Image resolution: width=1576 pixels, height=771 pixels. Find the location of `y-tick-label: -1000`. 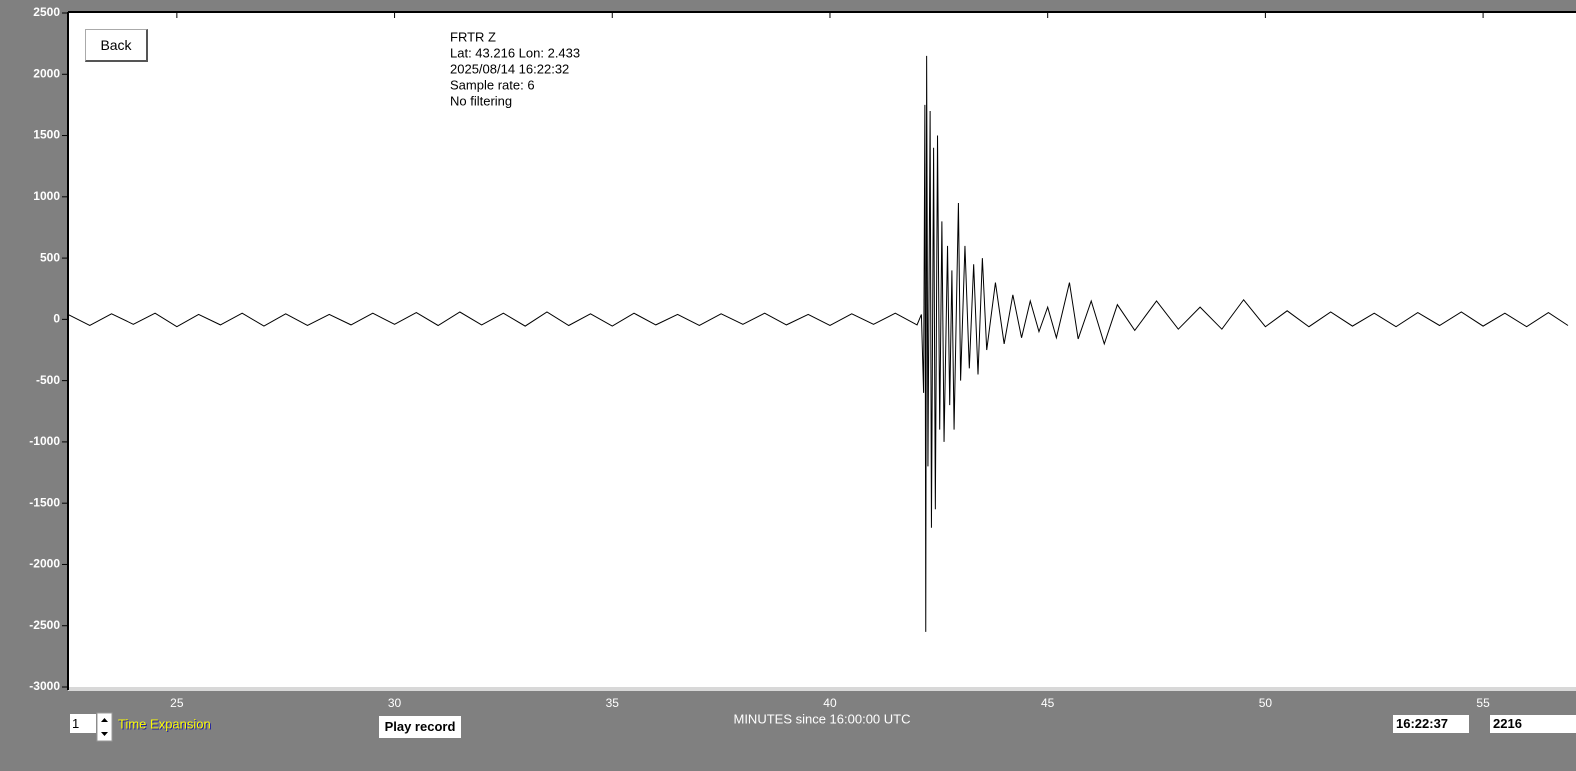

y-tick-label: -1000 is located at coordinates (44, 441).